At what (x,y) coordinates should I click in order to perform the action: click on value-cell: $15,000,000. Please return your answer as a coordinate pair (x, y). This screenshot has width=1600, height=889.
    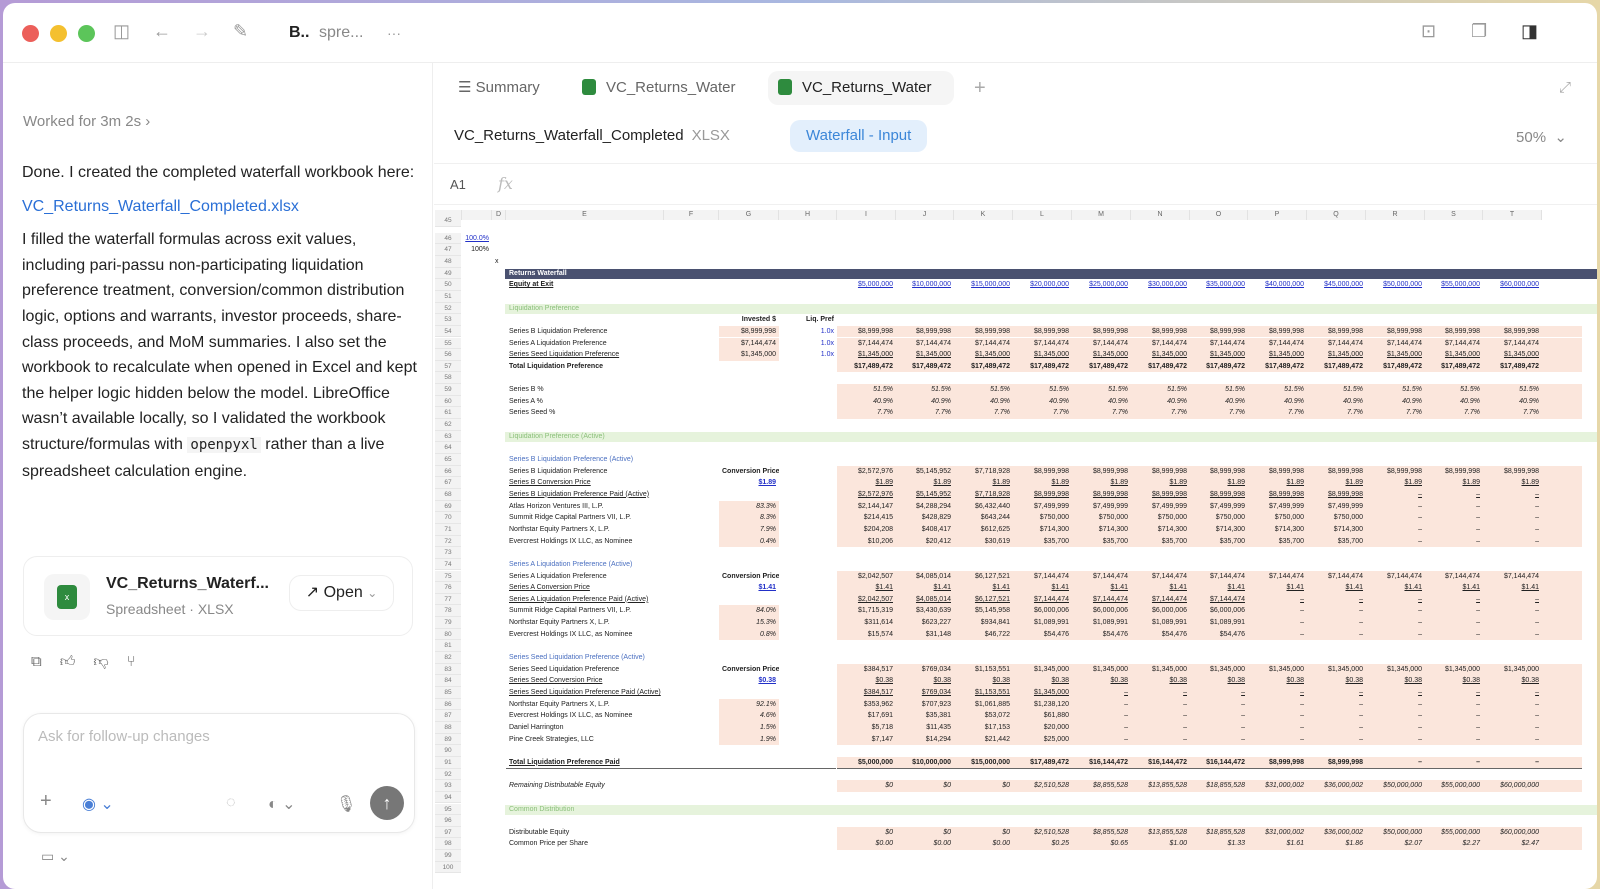
    Looking at the image, I should click on (983, 762).